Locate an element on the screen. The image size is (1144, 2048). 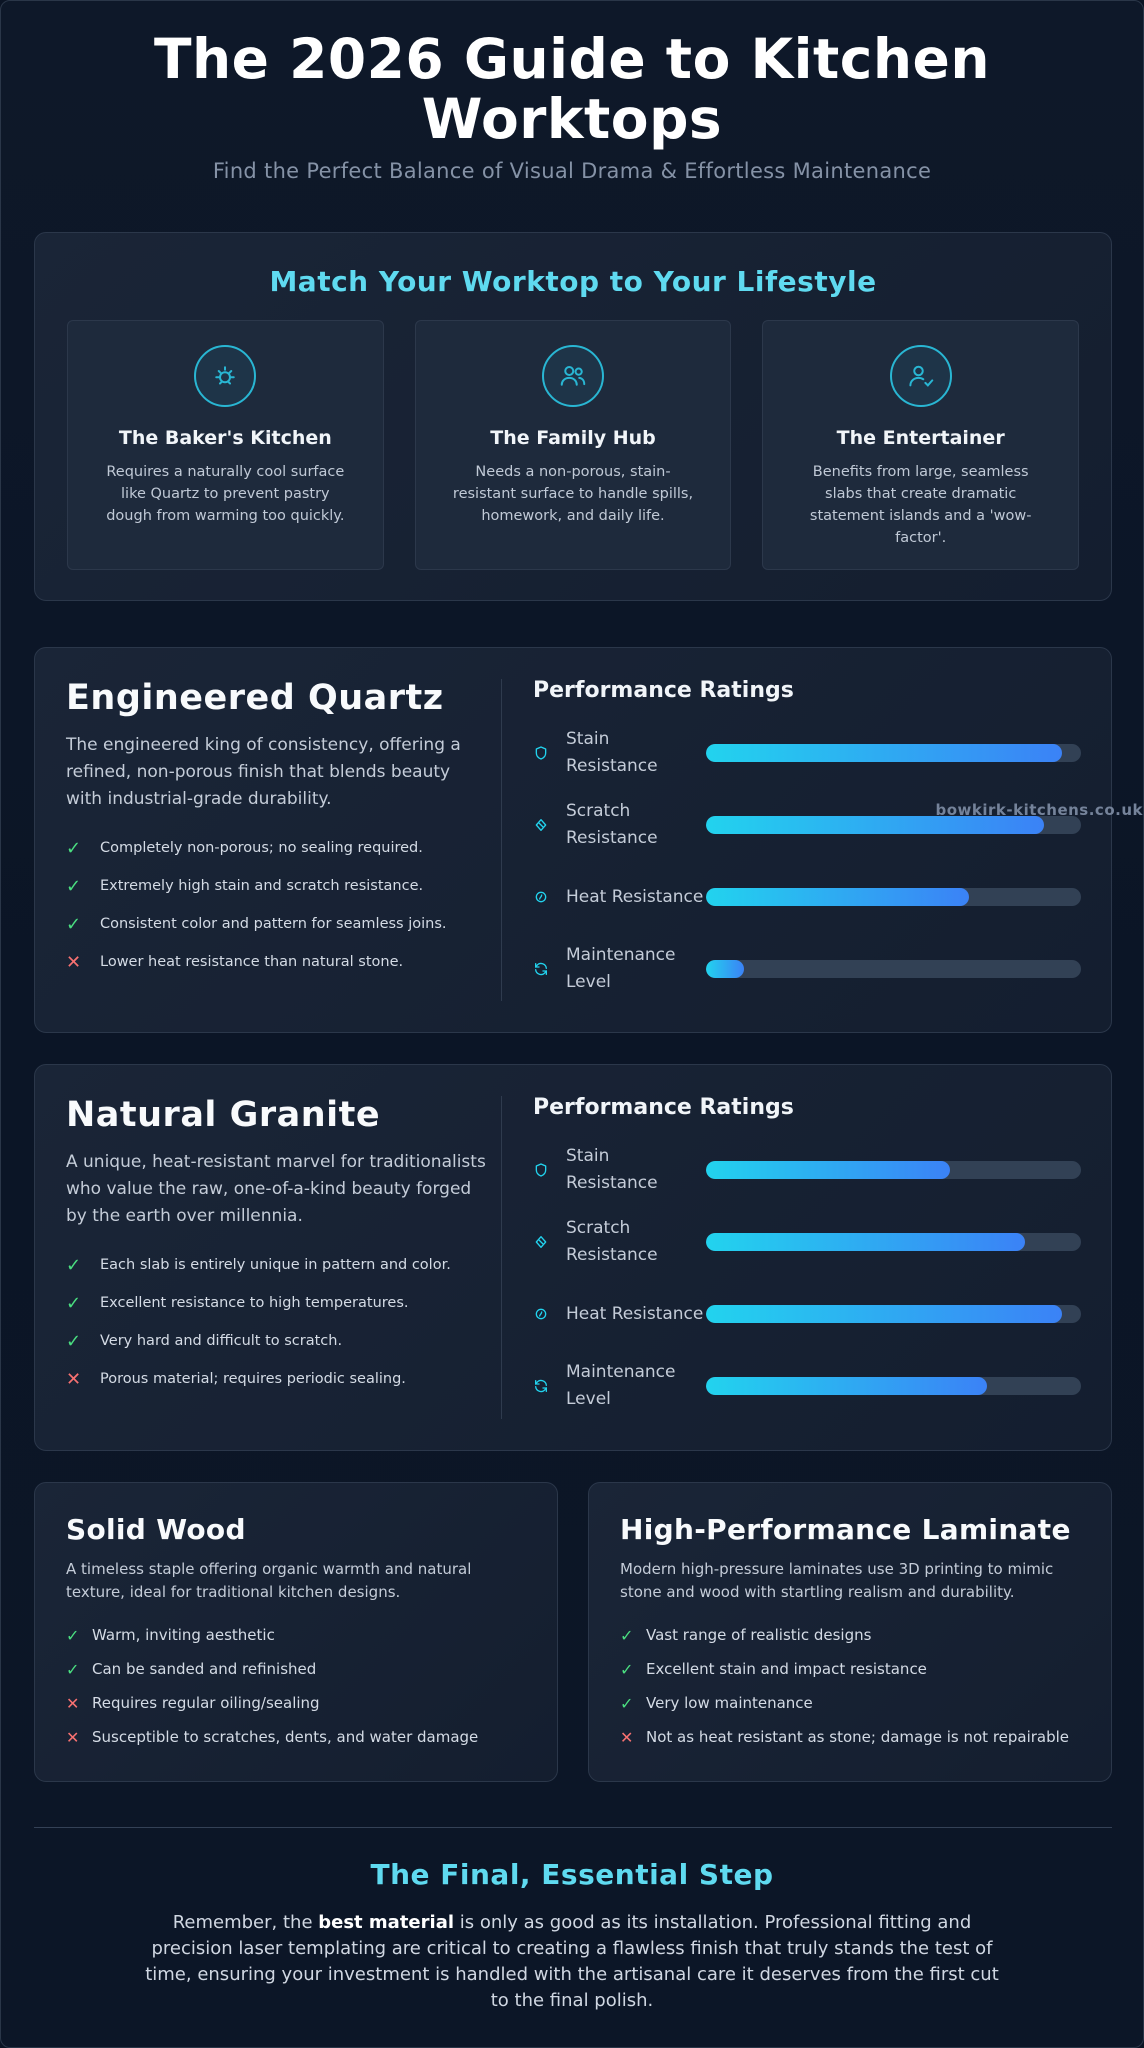
rating-row: Stain Resistance is located at coordinates (807, 753).